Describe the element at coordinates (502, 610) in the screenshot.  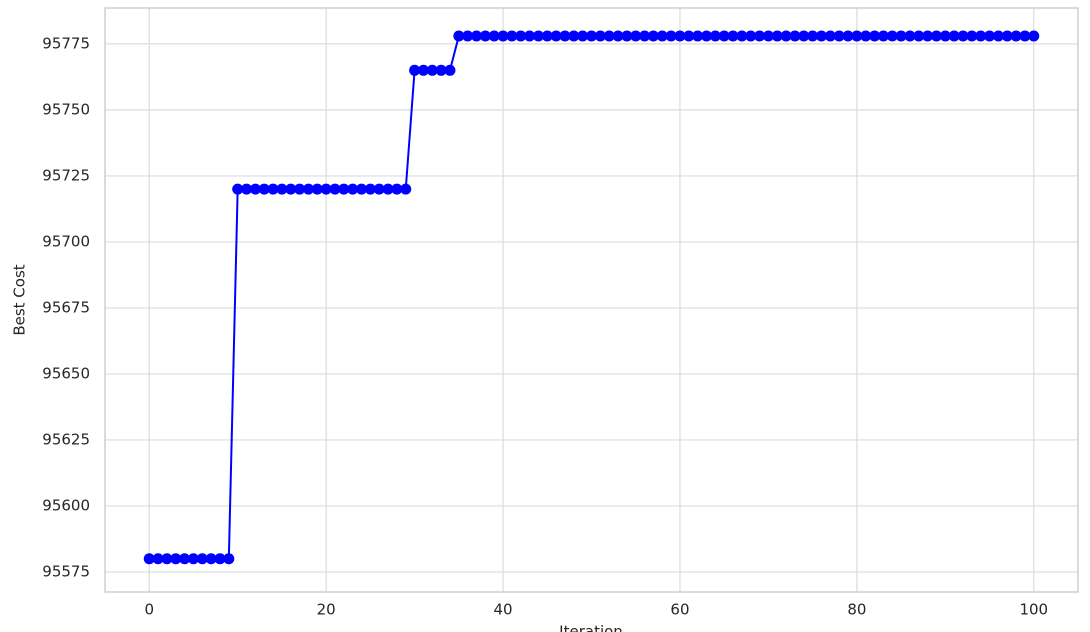
I see `x-tick-label: 40` at that location.